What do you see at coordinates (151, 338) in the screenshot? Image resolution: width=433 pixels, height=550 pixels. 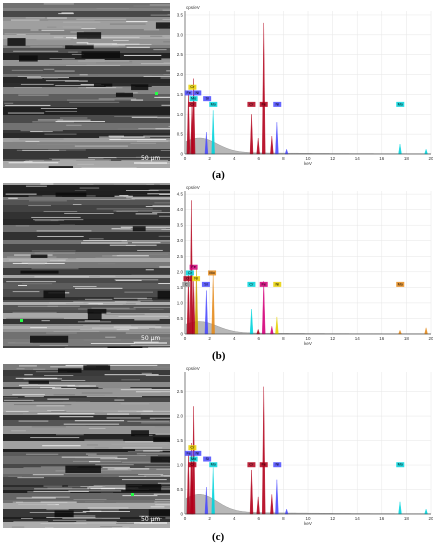 I see `scale-bar-label: 50 µm` at bounding box center [151, 338].